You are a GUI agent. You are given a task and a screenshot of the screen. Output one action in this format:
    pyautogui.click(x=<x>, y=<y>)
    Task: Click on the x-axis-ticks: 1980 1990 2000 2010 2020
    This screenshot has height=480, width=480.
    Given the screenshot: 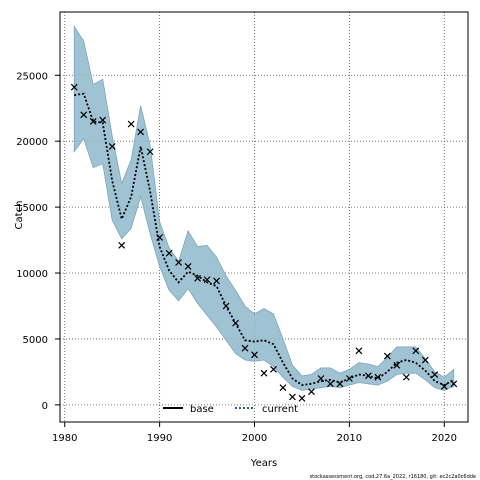 What is the action you would take?
    pyautogui.click(x=254, y=433)
    